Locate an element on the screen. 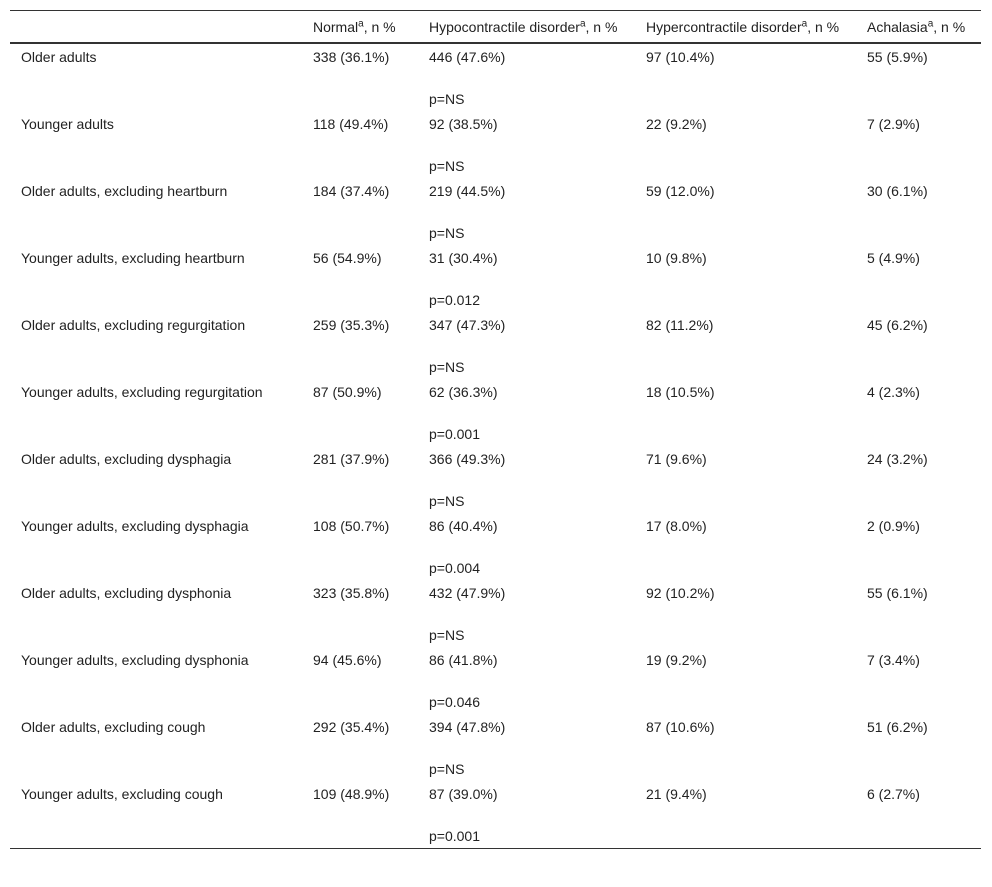  cell: 108 (50.7%) is located at coordinates (360, 546).